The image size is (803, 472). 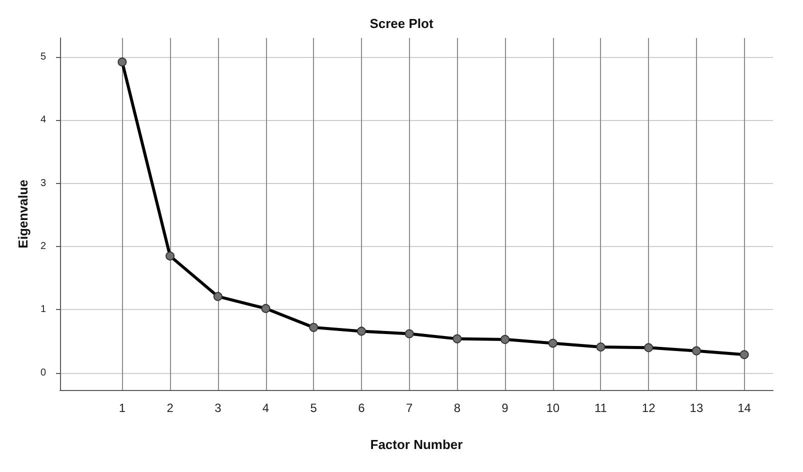 I want to click on x-tick-label: 12, so click(x=649, y=408).